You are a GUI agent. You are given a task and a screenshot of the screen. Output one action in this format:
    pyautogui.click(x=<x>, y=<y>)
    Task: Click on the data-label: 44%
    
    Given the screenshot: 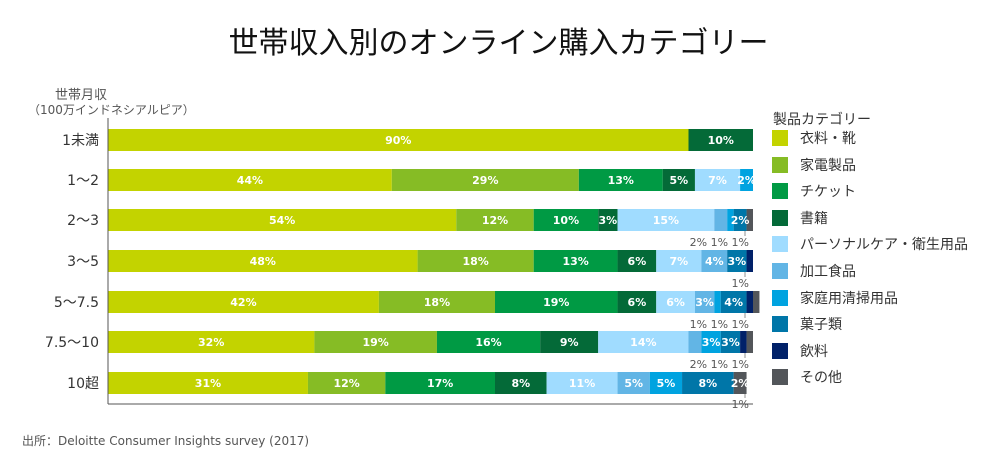 What is the action you would take?
    pyautogui.click(x=250, y=180)
    